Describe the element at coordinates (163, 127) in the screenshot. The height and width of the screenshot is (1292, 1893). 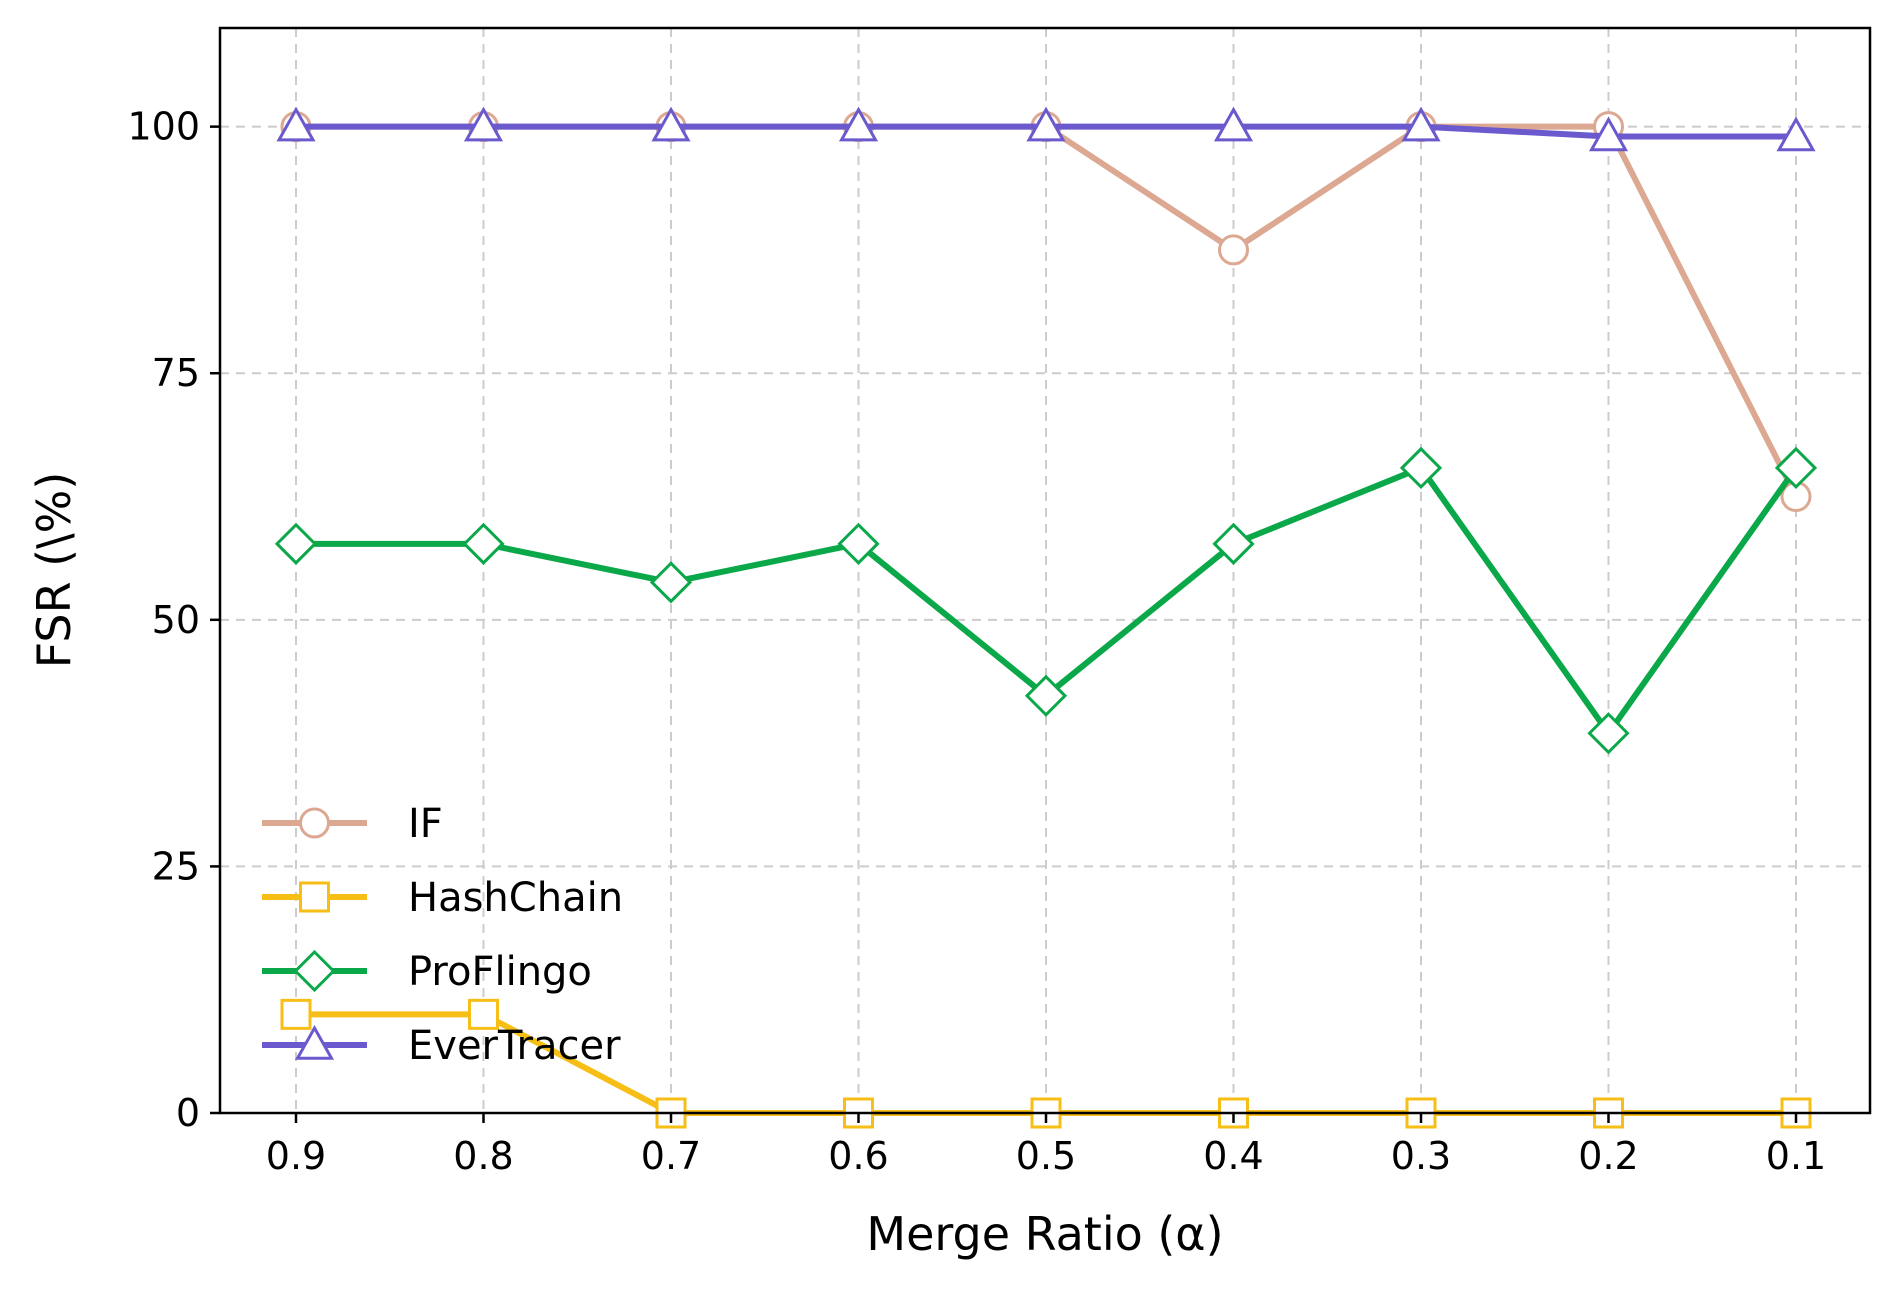
I see `y-tick-label: 100` at that location.